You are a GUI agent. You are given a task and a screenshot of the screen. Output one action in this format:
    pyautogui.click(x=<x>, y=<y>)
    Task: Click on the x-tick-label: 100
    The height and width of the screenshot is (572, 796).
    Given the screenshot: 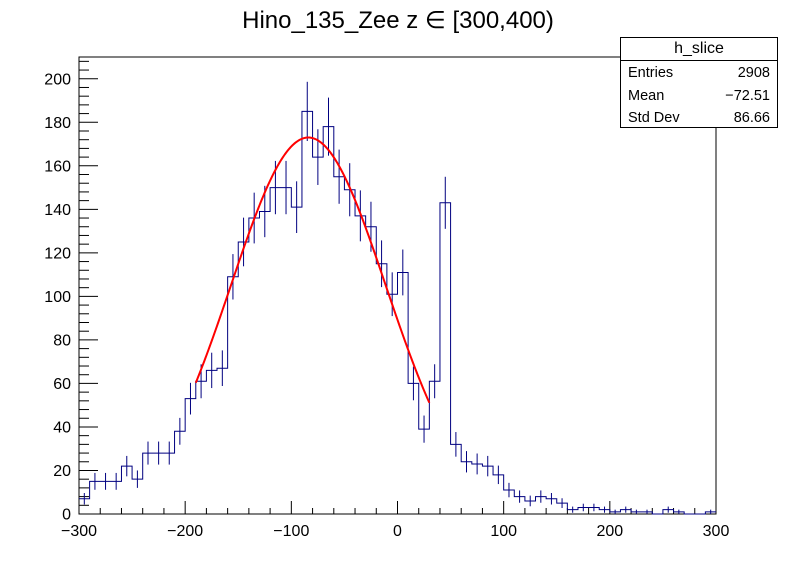 What is the action you would take?
    pyautogui.click(x=503, y=531)
    